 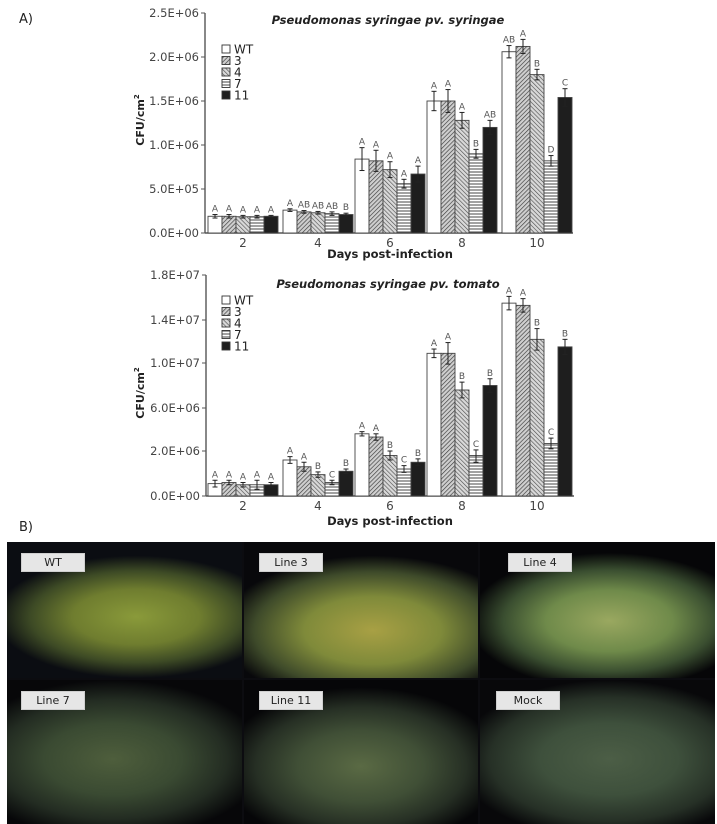 What do you see at coordinates (53, 700) in the screenshot?
I see `photo-label: Line 7` at bounding box center [53, 700].